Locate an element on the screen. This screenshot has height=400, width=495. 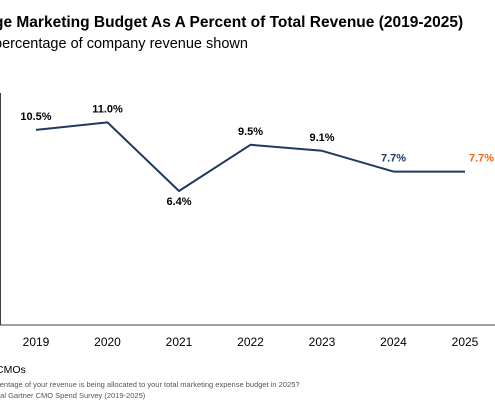
footnote-sample: CMOs is located at coordinates (13, 370).